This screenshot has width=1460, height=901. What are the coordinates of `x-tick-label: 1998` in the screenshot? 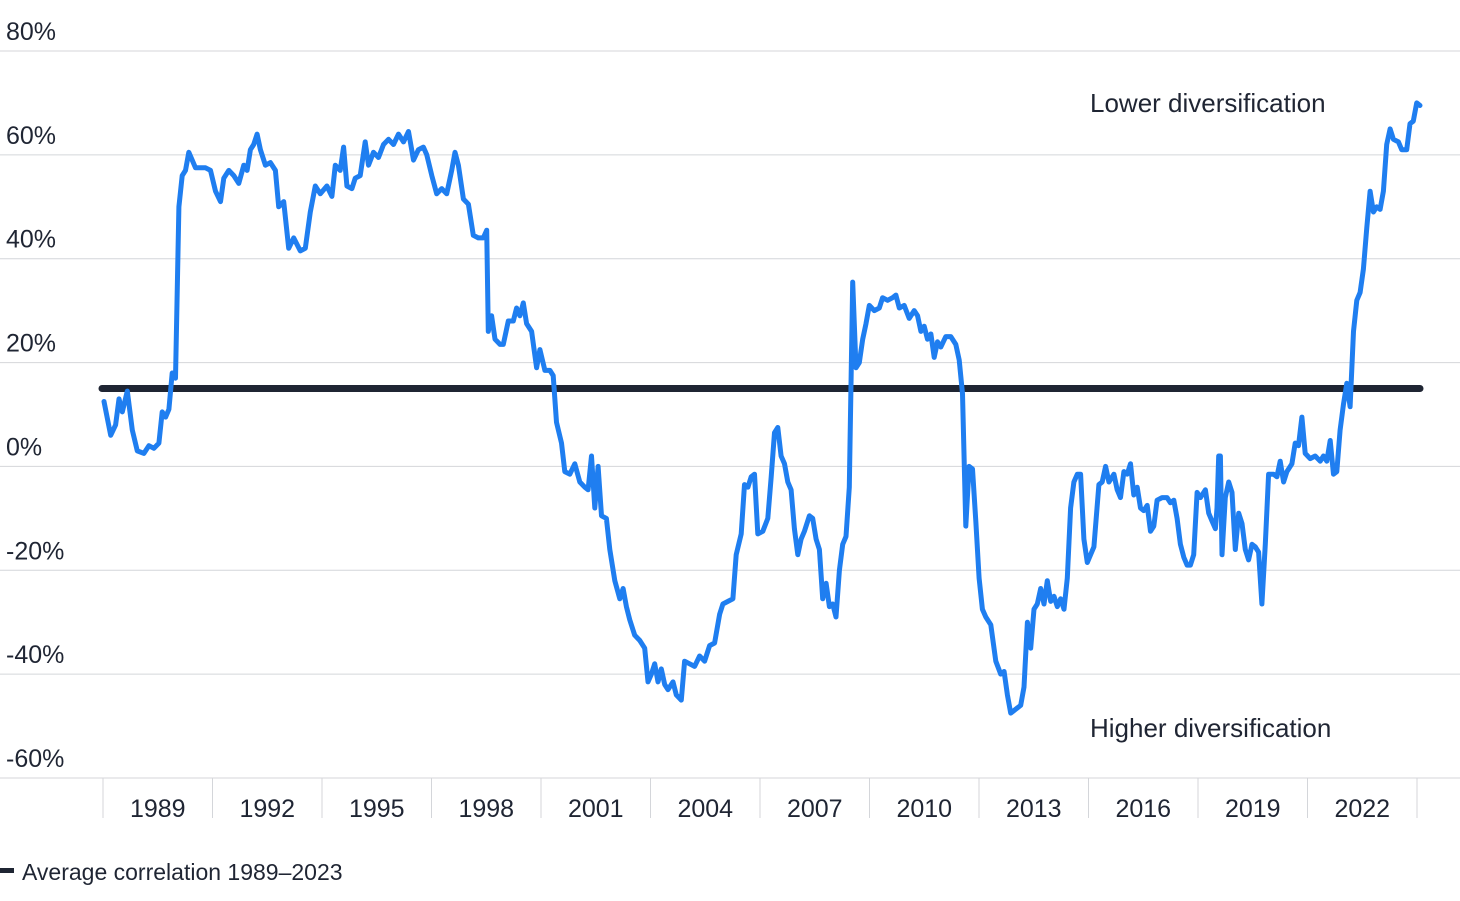 It's located at (486, 809).